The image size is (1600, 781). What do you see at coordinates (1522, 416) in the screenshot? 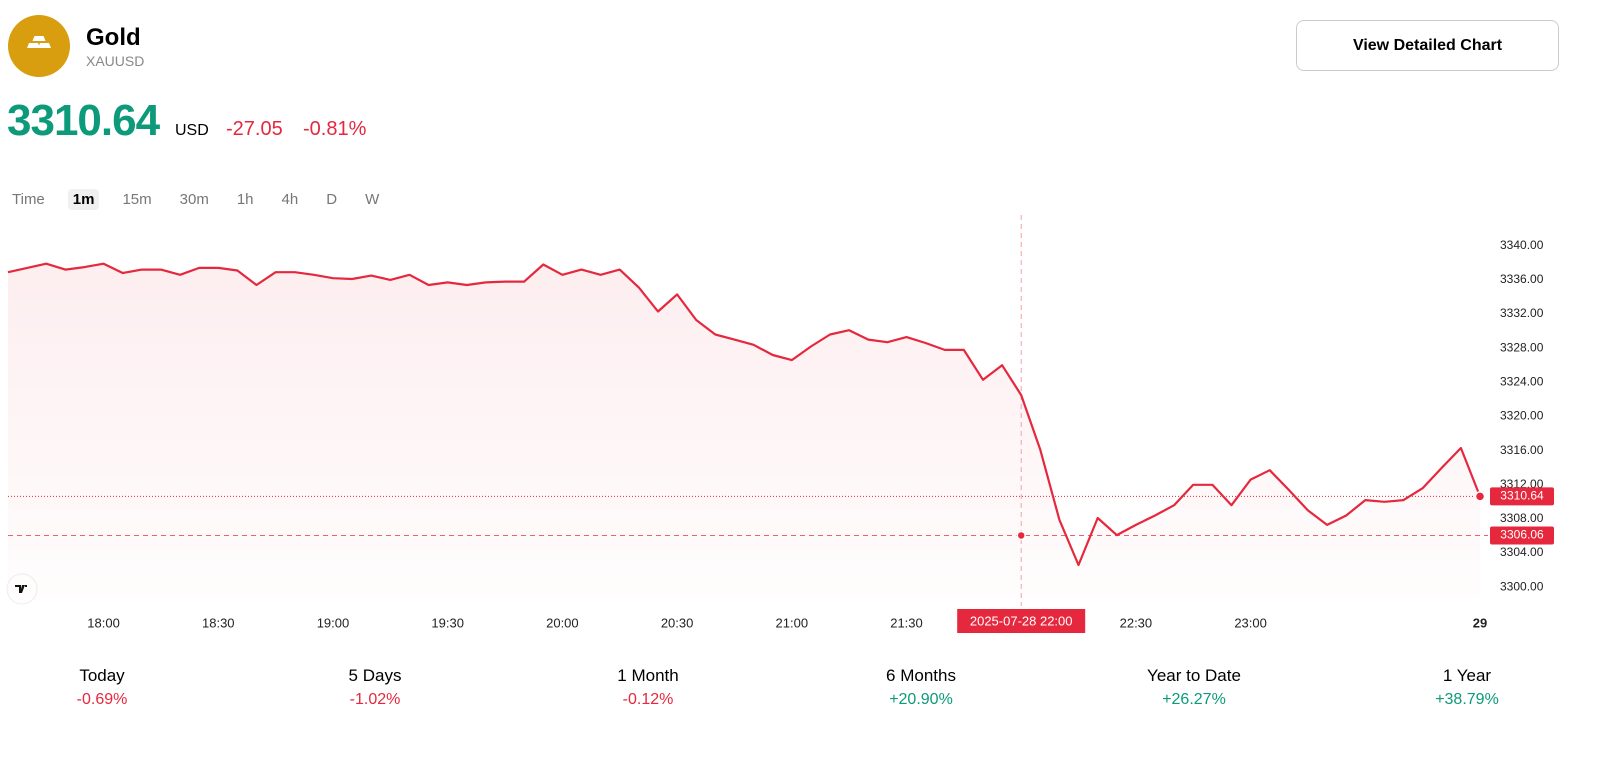
I see `y-tick-label: 3320.00` at bounding box center [1522, 416].